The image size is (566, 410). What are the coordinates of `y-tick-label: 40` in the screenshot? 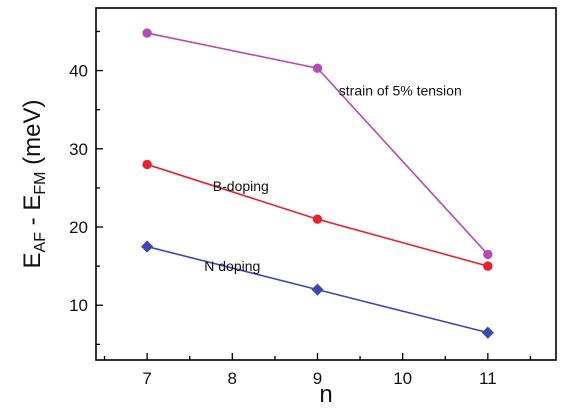 It's located at (78, 71).